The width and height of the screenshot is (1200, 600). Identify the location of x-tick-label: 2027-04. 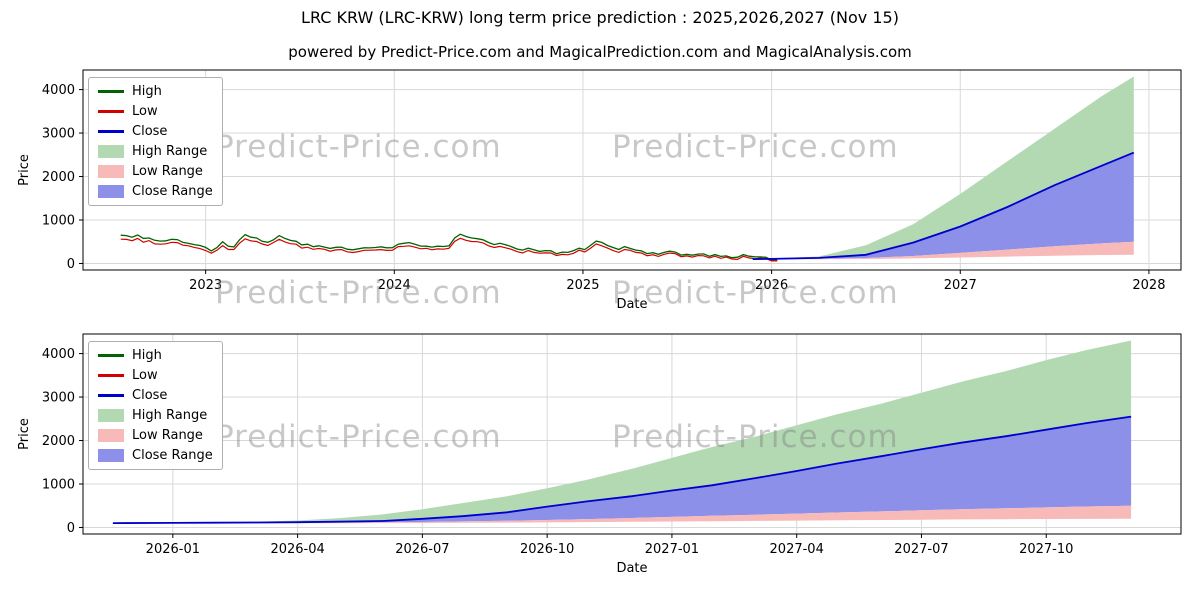
(797, 549).